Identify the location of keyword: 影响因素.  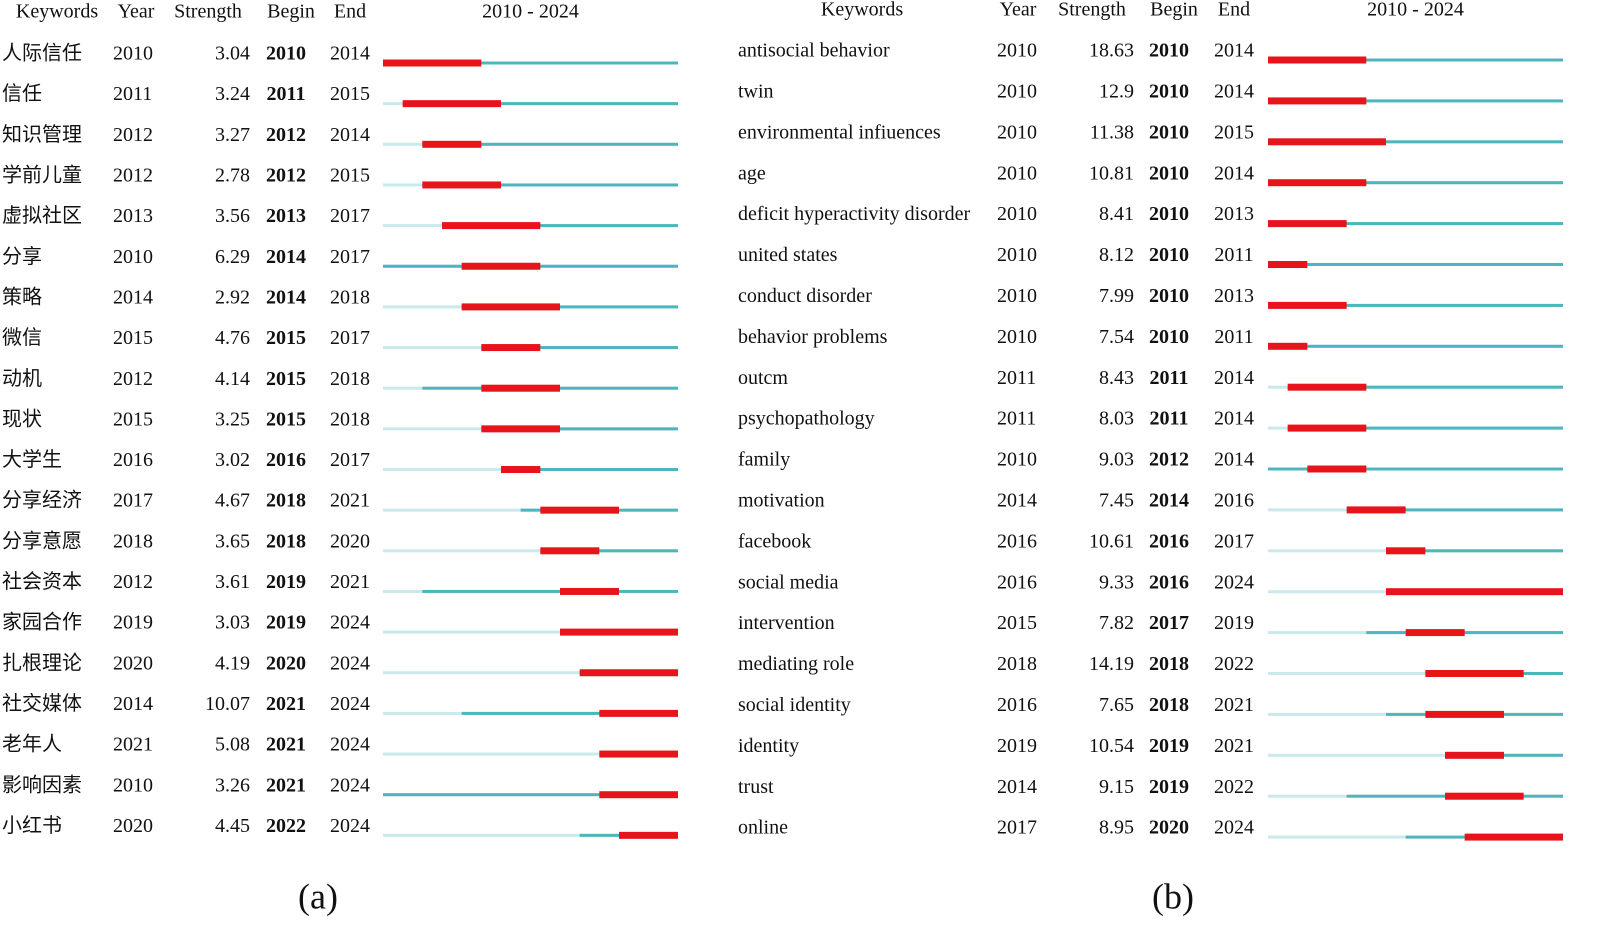
(42, 784).